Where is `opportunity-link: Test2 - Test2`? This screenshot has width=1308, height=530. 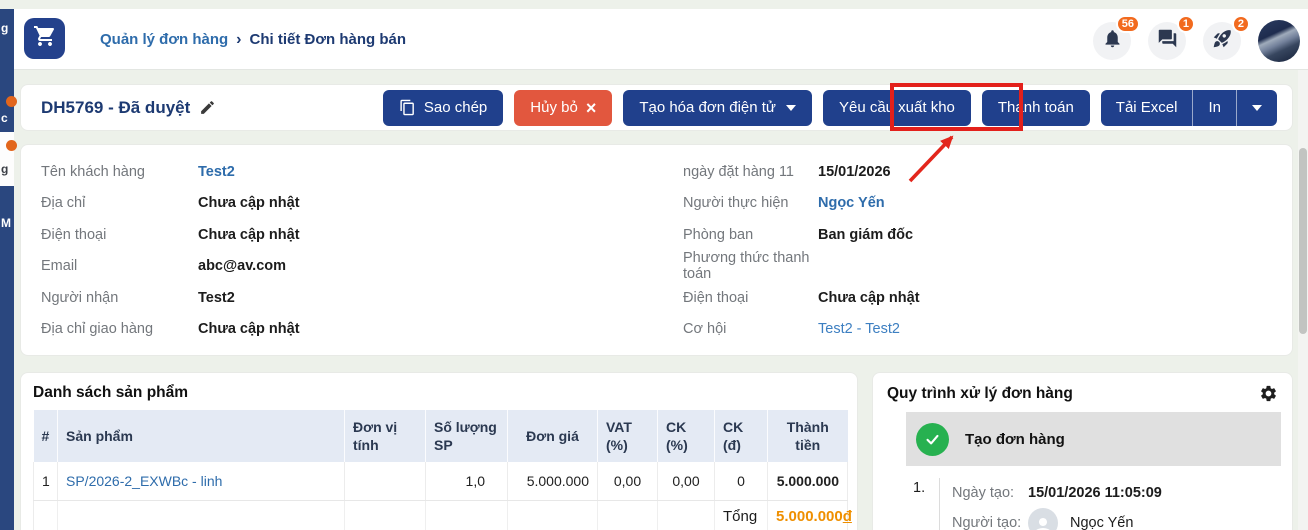 opportunity-link: Test2 - Test2 is located at coordinates (859, 329).